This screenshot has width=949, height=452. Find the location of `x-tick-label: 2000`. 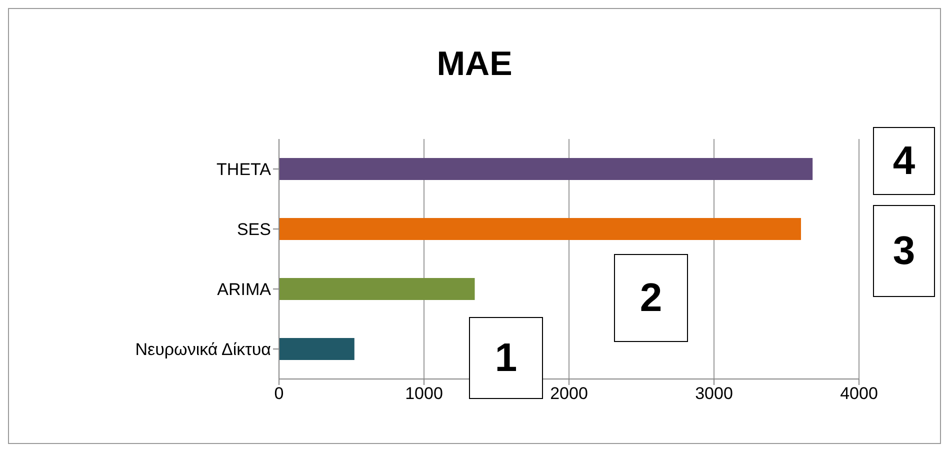

x-tick-label: 2000 is located at coordinates (569, 394).